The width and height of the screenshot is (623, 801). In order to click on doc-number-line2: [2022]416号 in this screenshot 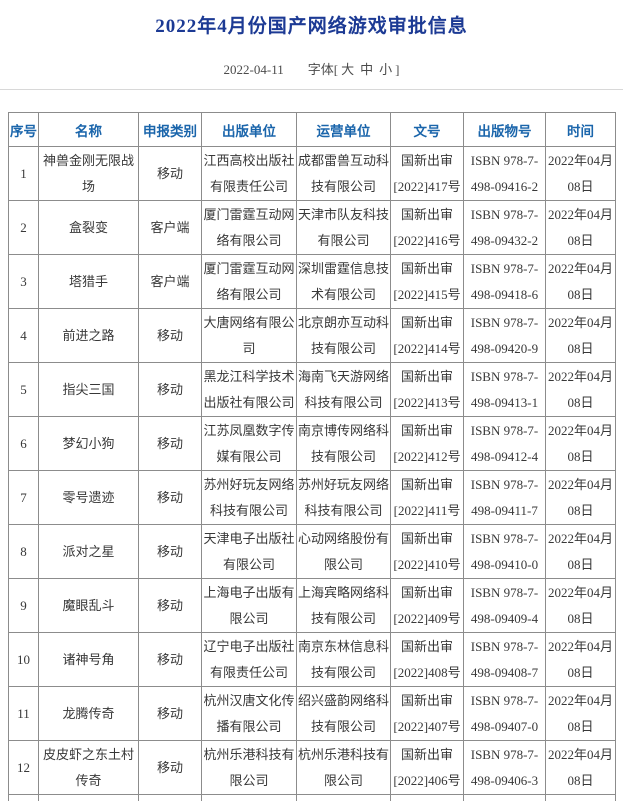, I will do `click(427, 240)`.